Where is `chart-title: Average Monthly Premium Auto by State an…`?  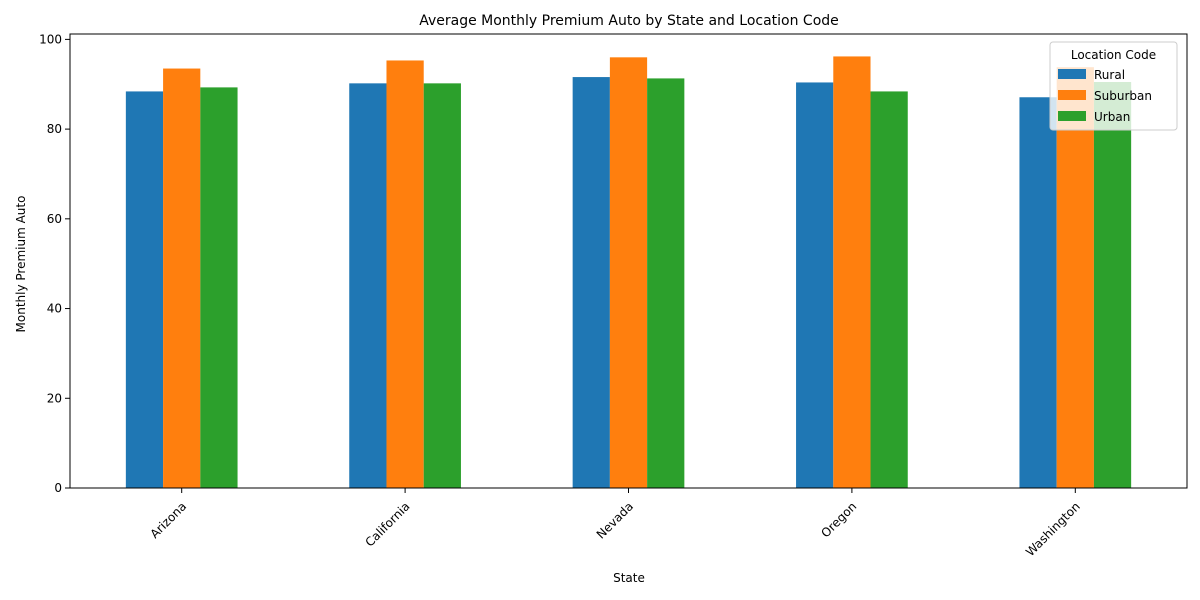
chart-title: Average Monthly Premium Auto by State an… is located at coordinates (629, 21).